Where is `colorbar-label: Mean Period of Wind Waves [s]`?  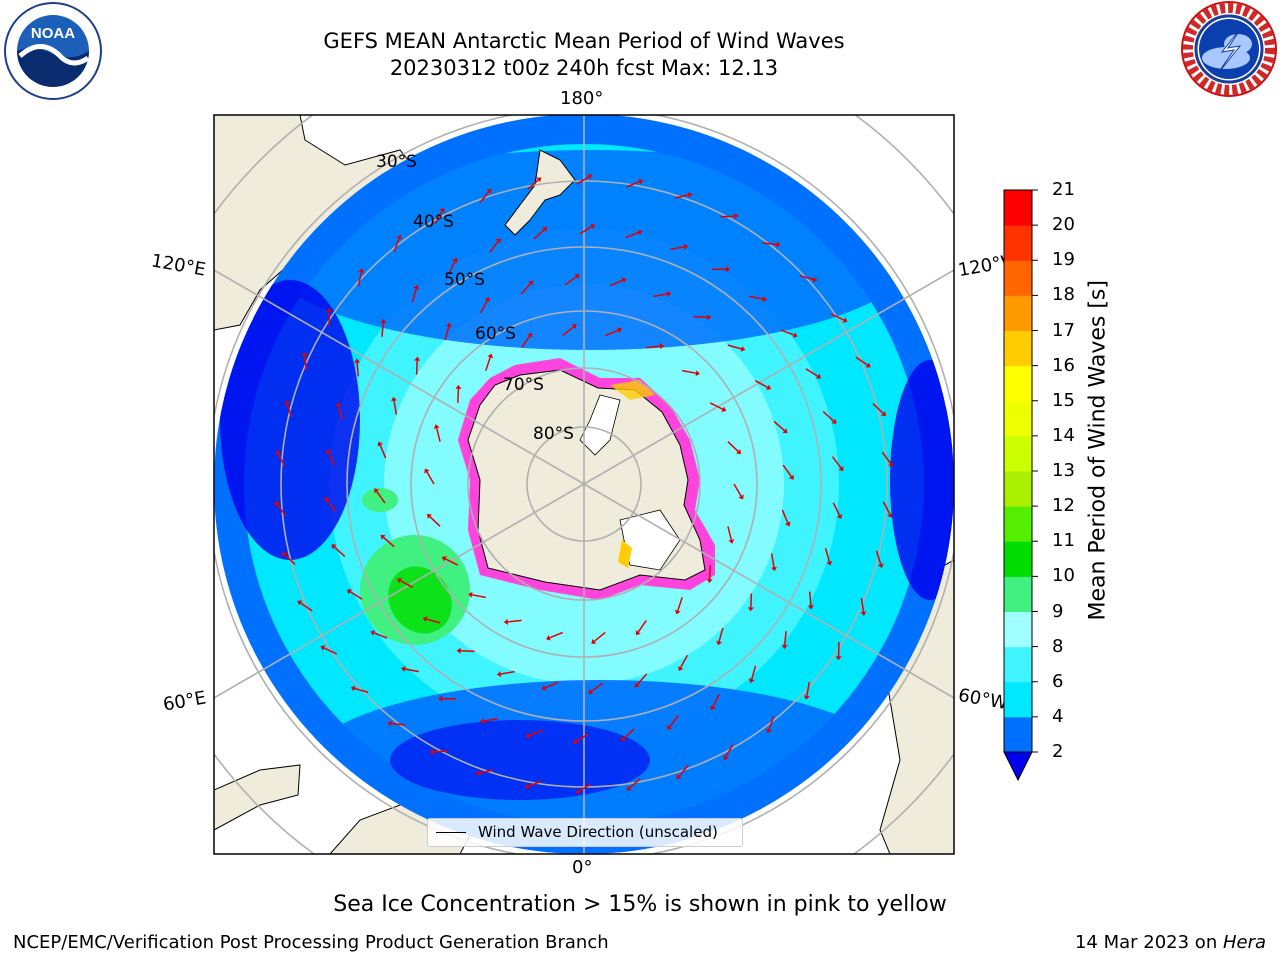
colorbar-label: Mean Period of Wind Waves [s] is located at coordinates (1098, 450).